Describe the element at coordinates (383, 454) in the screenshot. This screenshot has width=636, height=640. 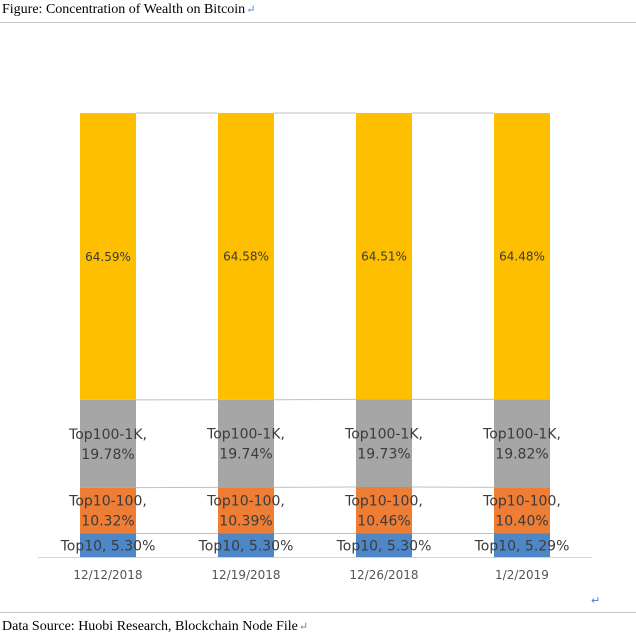
I see `data-label-top100_1k: 19.73%` at that location.